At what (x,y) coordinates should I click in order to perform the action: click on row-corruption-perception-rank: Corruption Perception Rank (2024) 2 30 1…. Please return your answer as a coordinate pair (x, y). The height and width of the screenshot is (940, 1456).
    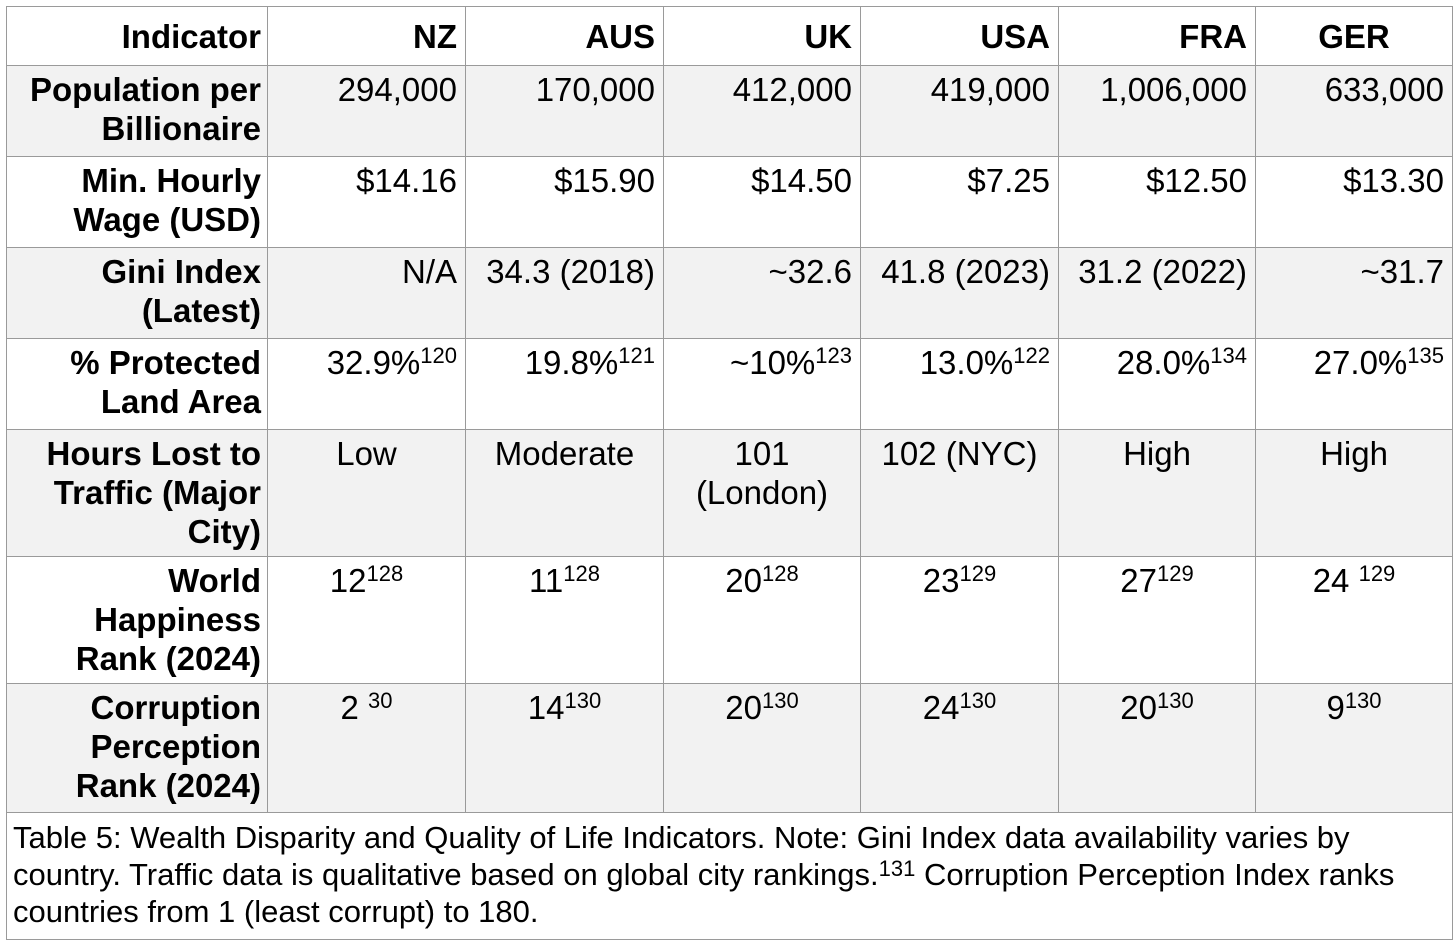
    Looking at the image, I should click on (729, 748).